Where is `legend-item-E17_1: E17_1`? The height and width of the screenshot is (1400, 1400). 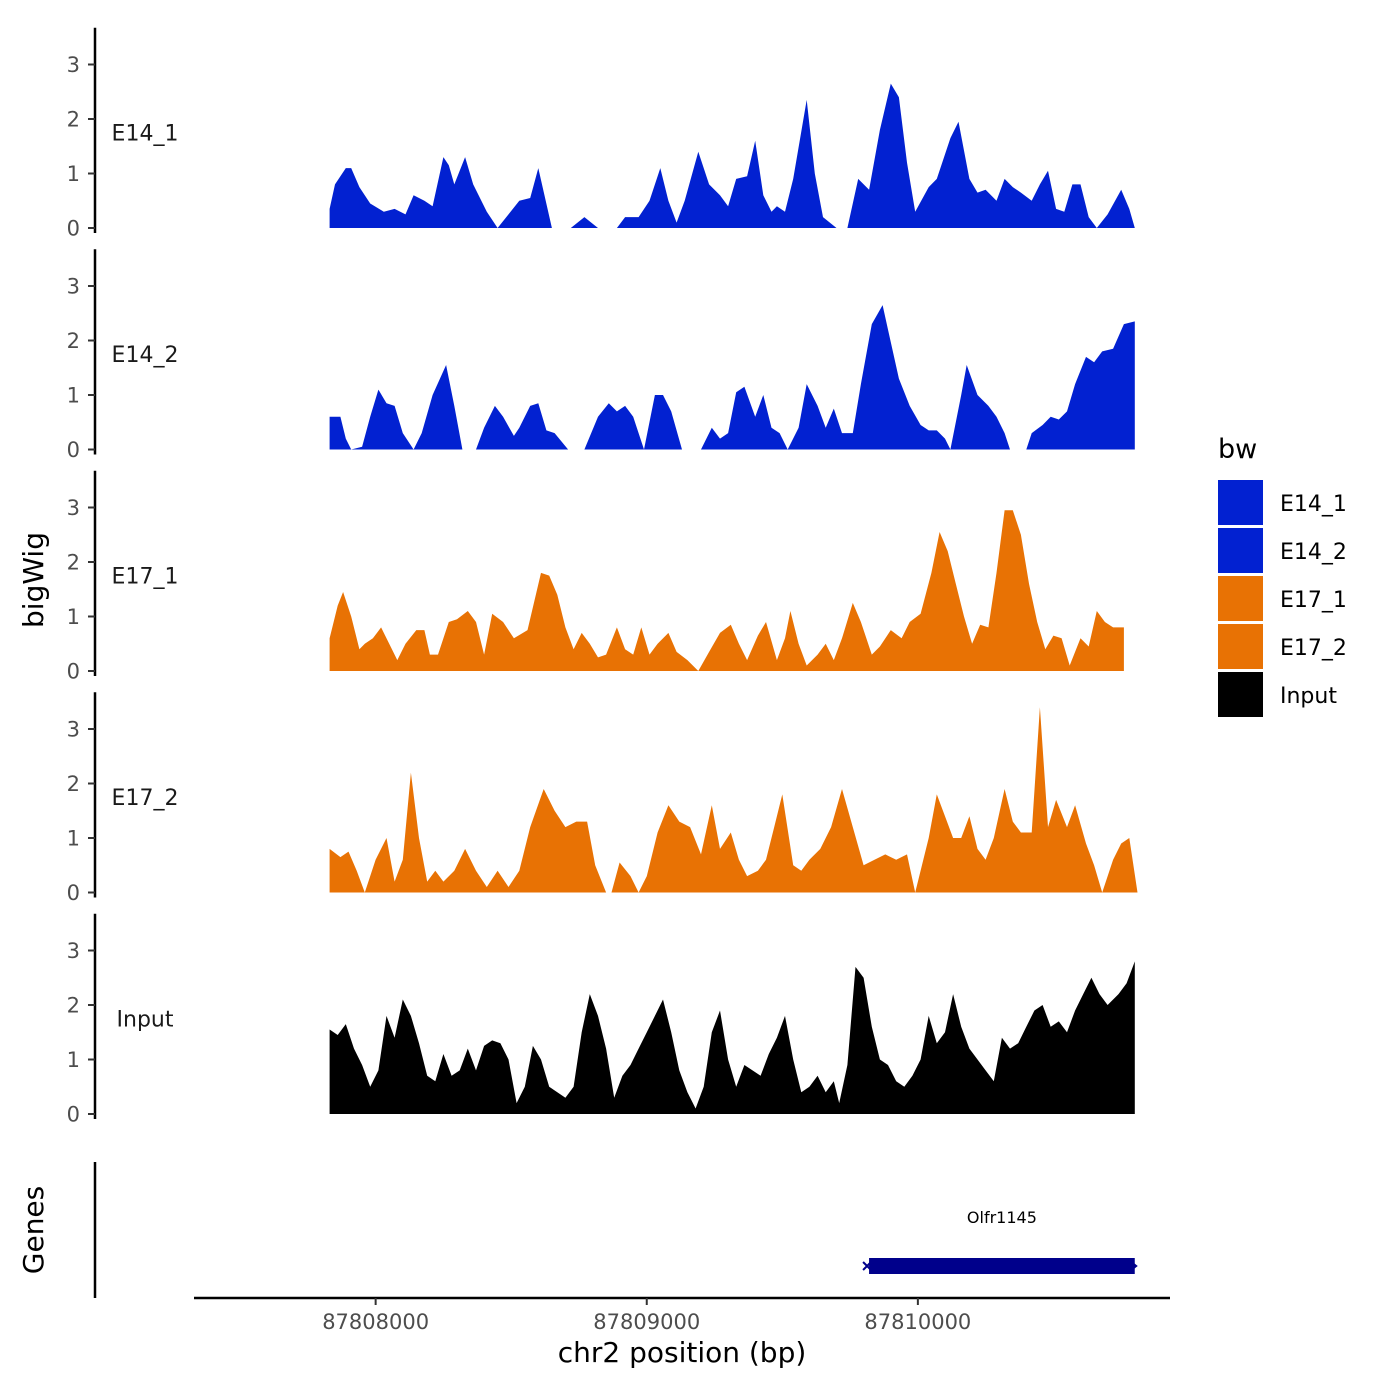 legend-item-E17_1: E17_1 is located at coordinates (1282, 598).